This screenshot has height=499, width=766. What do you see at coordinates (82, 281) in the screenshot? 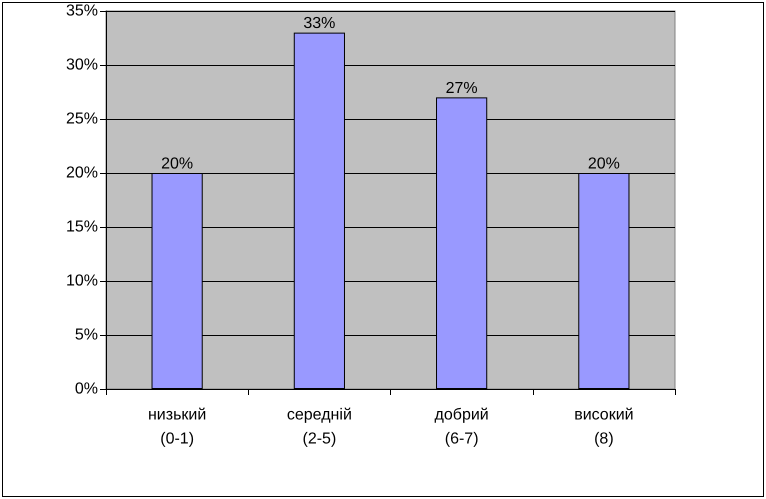
I see `y-tick-label: 10%` at bounding box center [82, 281].